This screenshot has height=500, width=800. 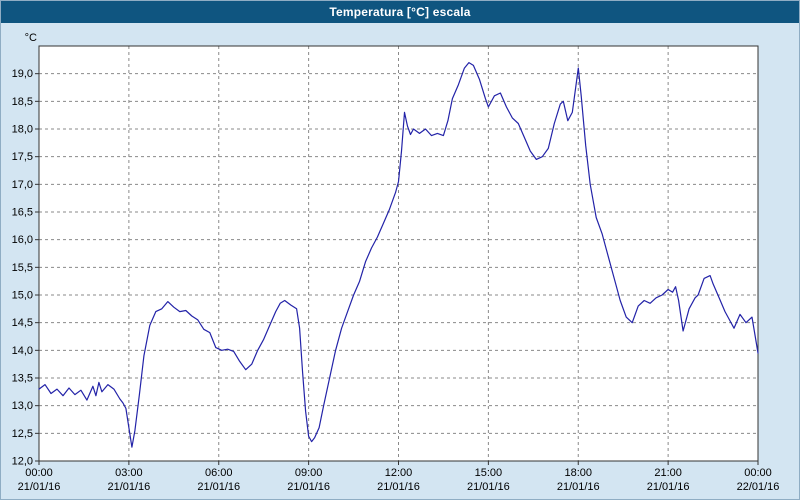 I want to click on svg-text: 14,5, so click(x=22, y=323).